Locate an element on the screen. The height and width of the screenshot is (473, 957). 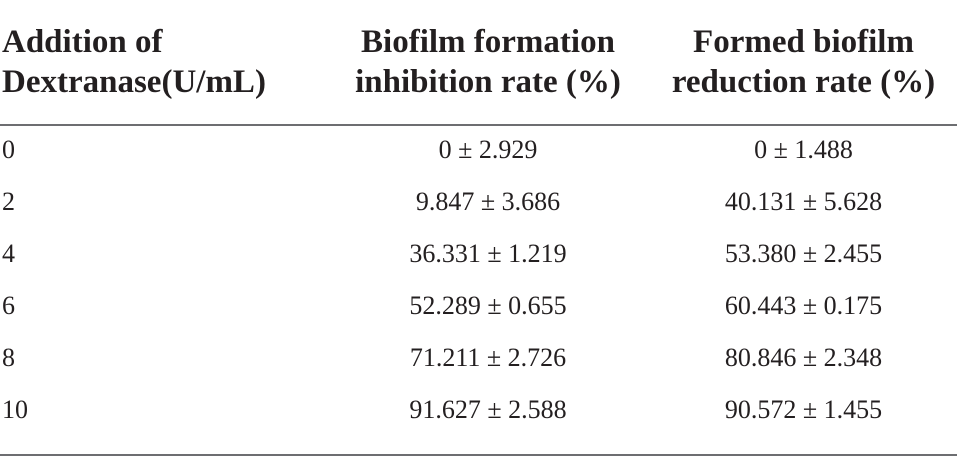
table-row: 4 36.331 ± 1.219 53.380 ± 2.455 is located at coordinates (478, 254).